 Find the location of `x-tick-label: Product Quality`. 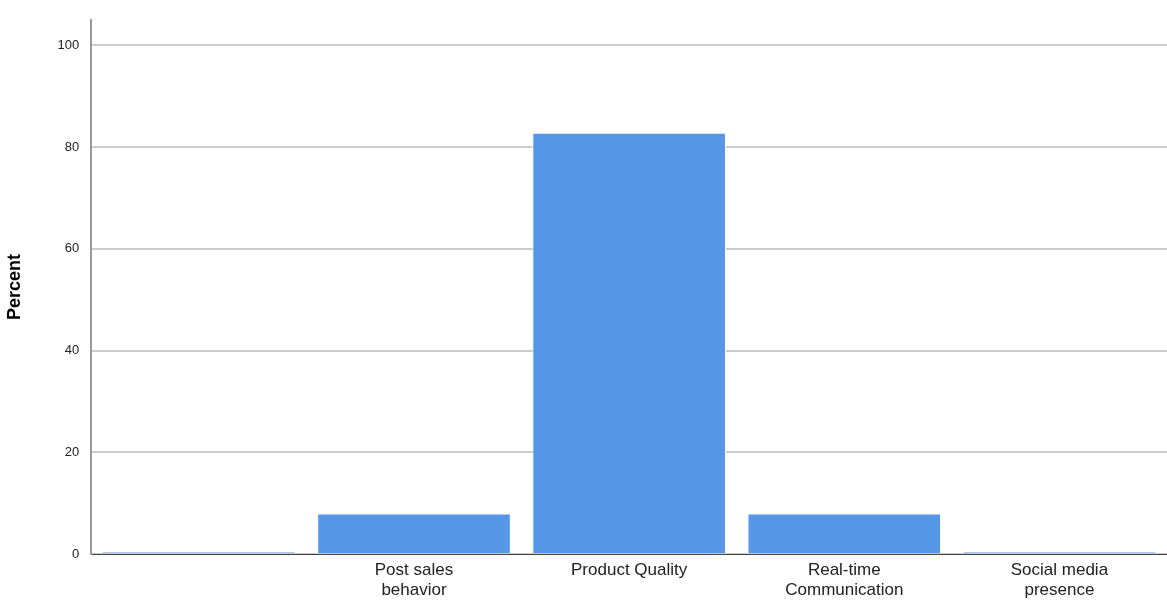

x-tick-label: Product Quality is located at coordinates (629, 570).